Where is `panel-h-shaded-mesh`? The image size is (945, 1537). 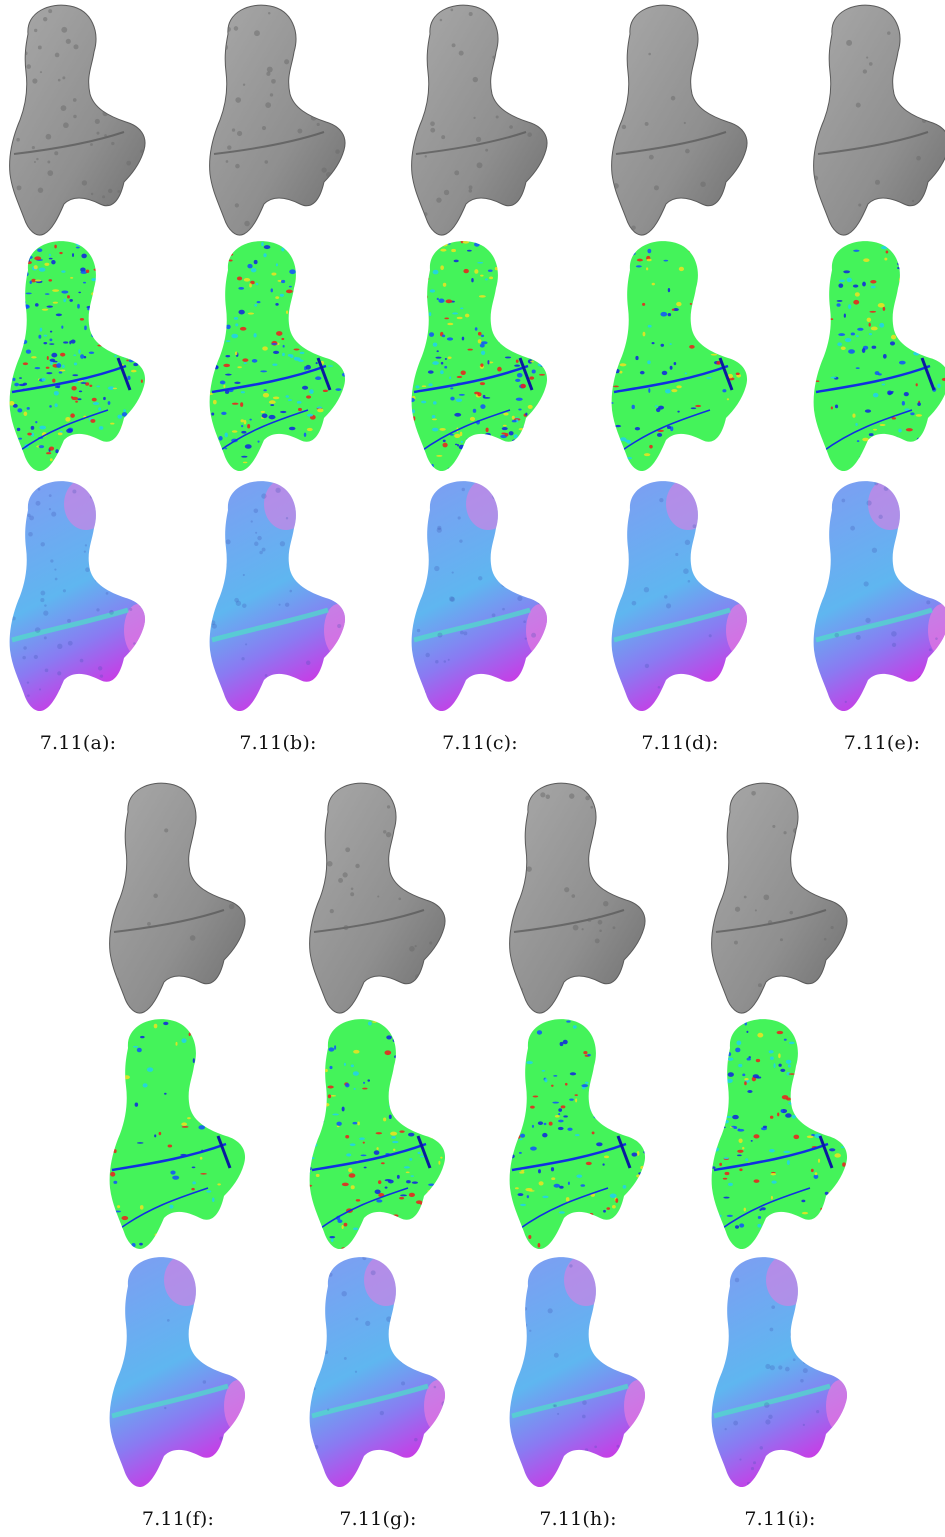
panel-h-shaded-mesh is located at coordinates (577, 898).